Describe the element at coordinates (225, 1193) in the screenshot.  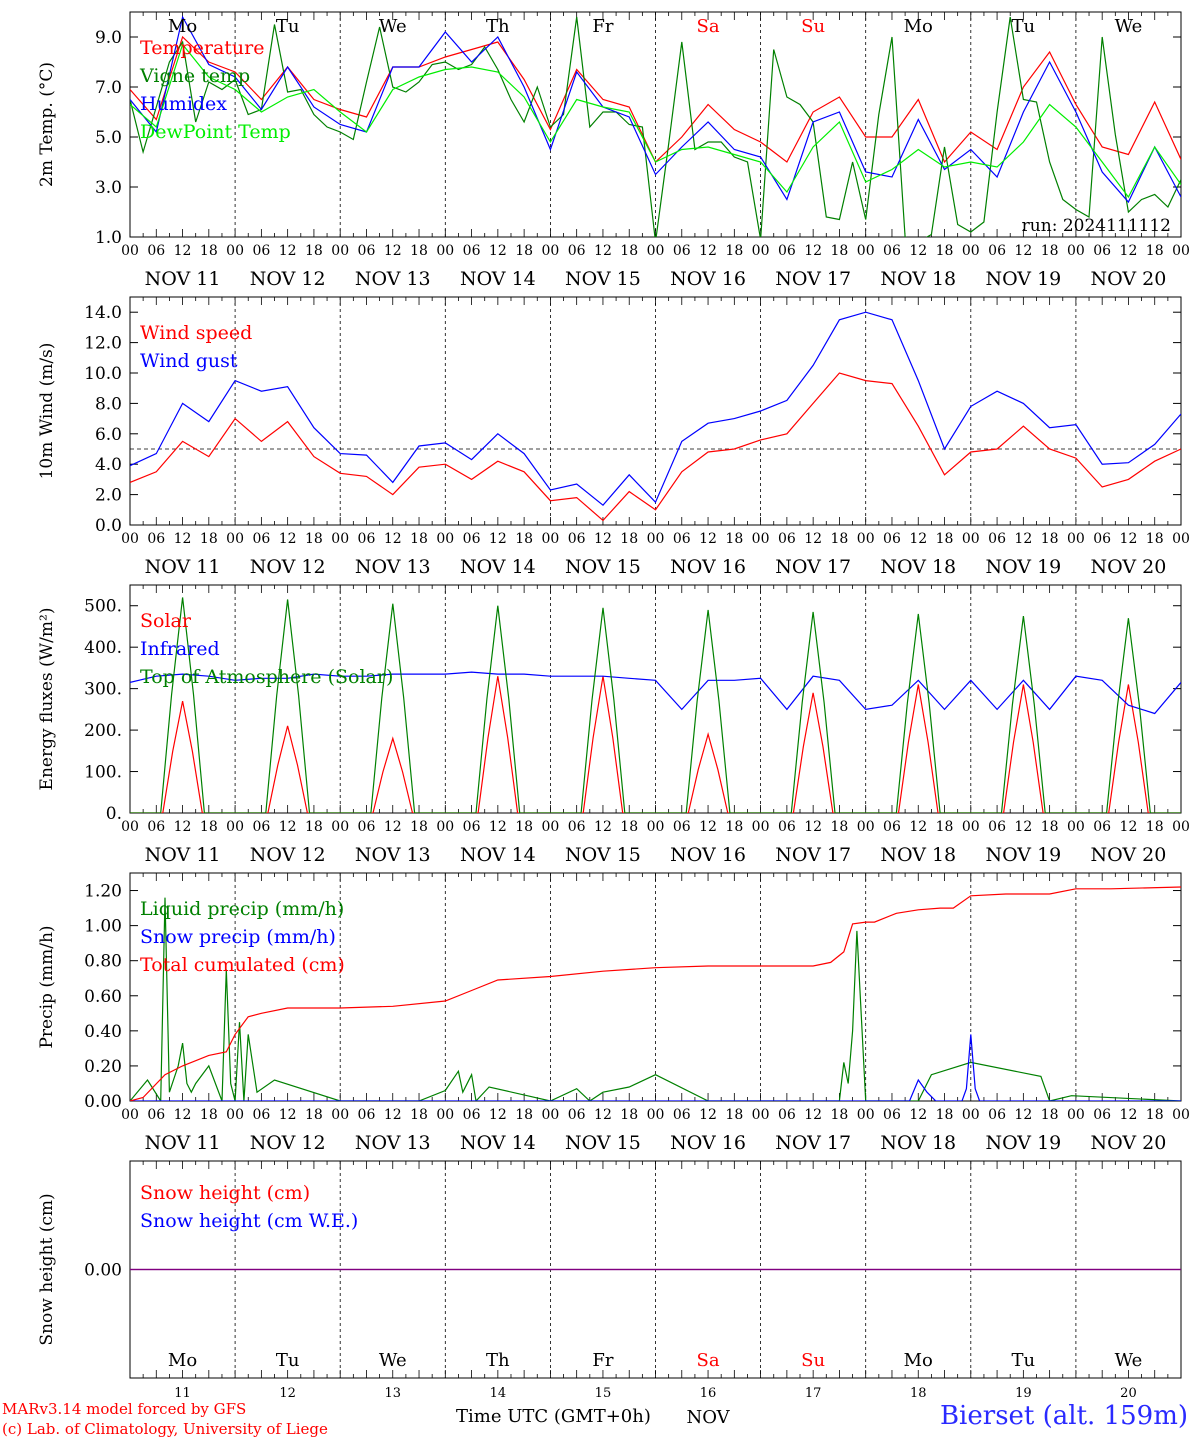
I see `legend-entry: Snow height (cm)` at that location.